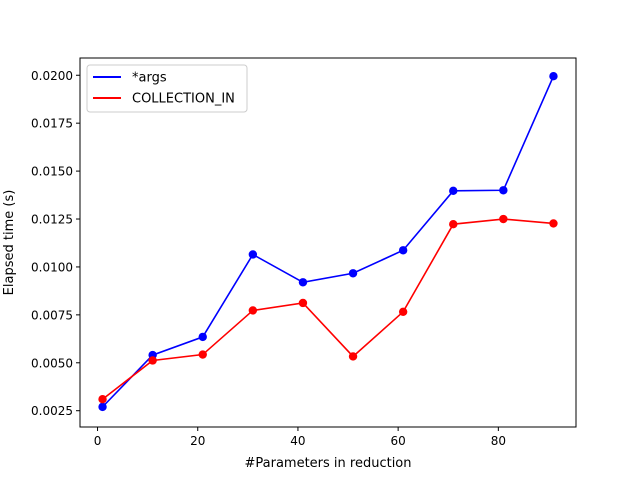  What do you see at coordinates (183, 99) in the screenshot?
I see `legend-label-collection-in: COLLECTION_IN` at bounding box center [183, 99].